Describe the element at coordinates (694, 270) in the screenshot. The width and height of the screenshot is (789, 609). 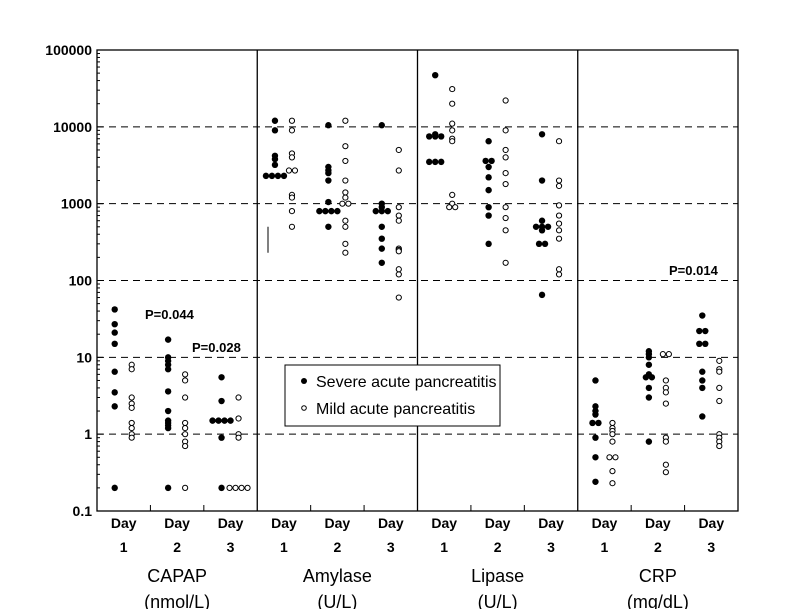
I see `p-value-label: P=0.014` at that location.